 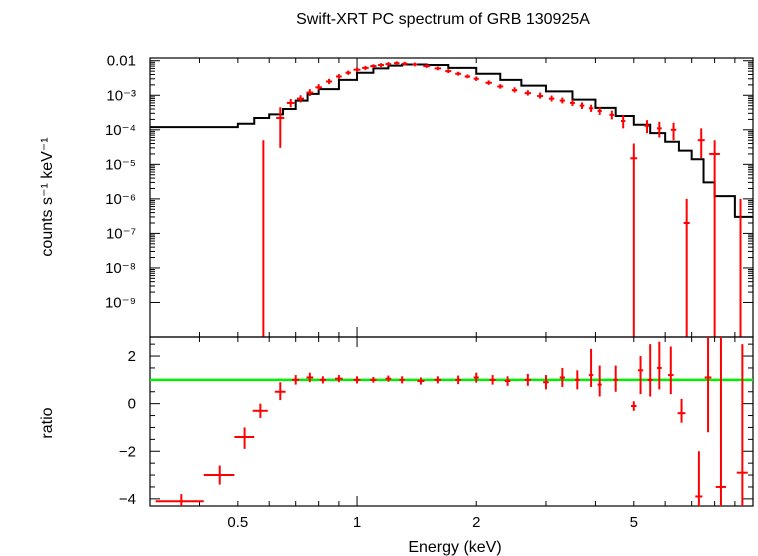 I want to click on y-tick-label: 10⁻⁶, so click(x=120, y=199).